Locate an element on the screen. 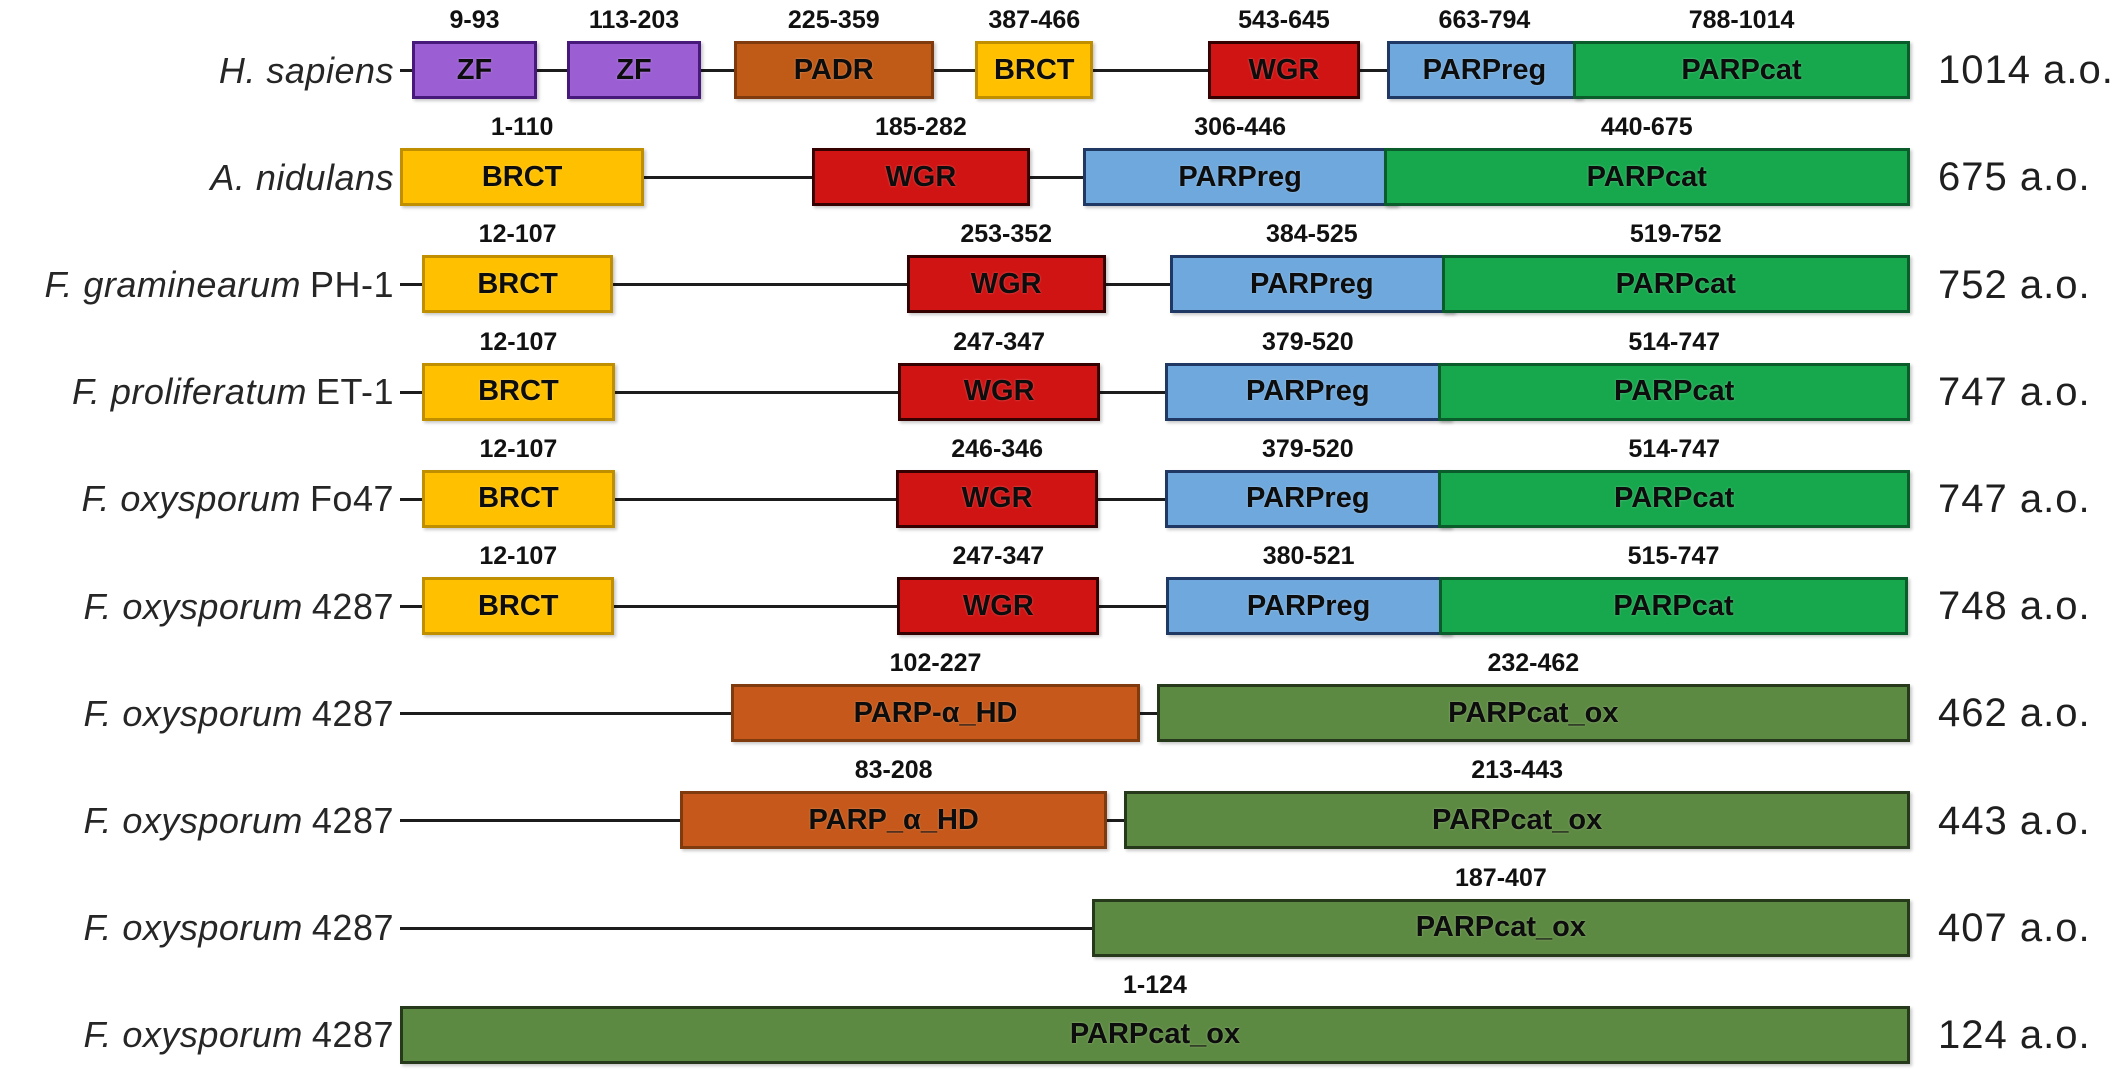  domain-range-label: 102-227 is located at coordinates (935, 663).